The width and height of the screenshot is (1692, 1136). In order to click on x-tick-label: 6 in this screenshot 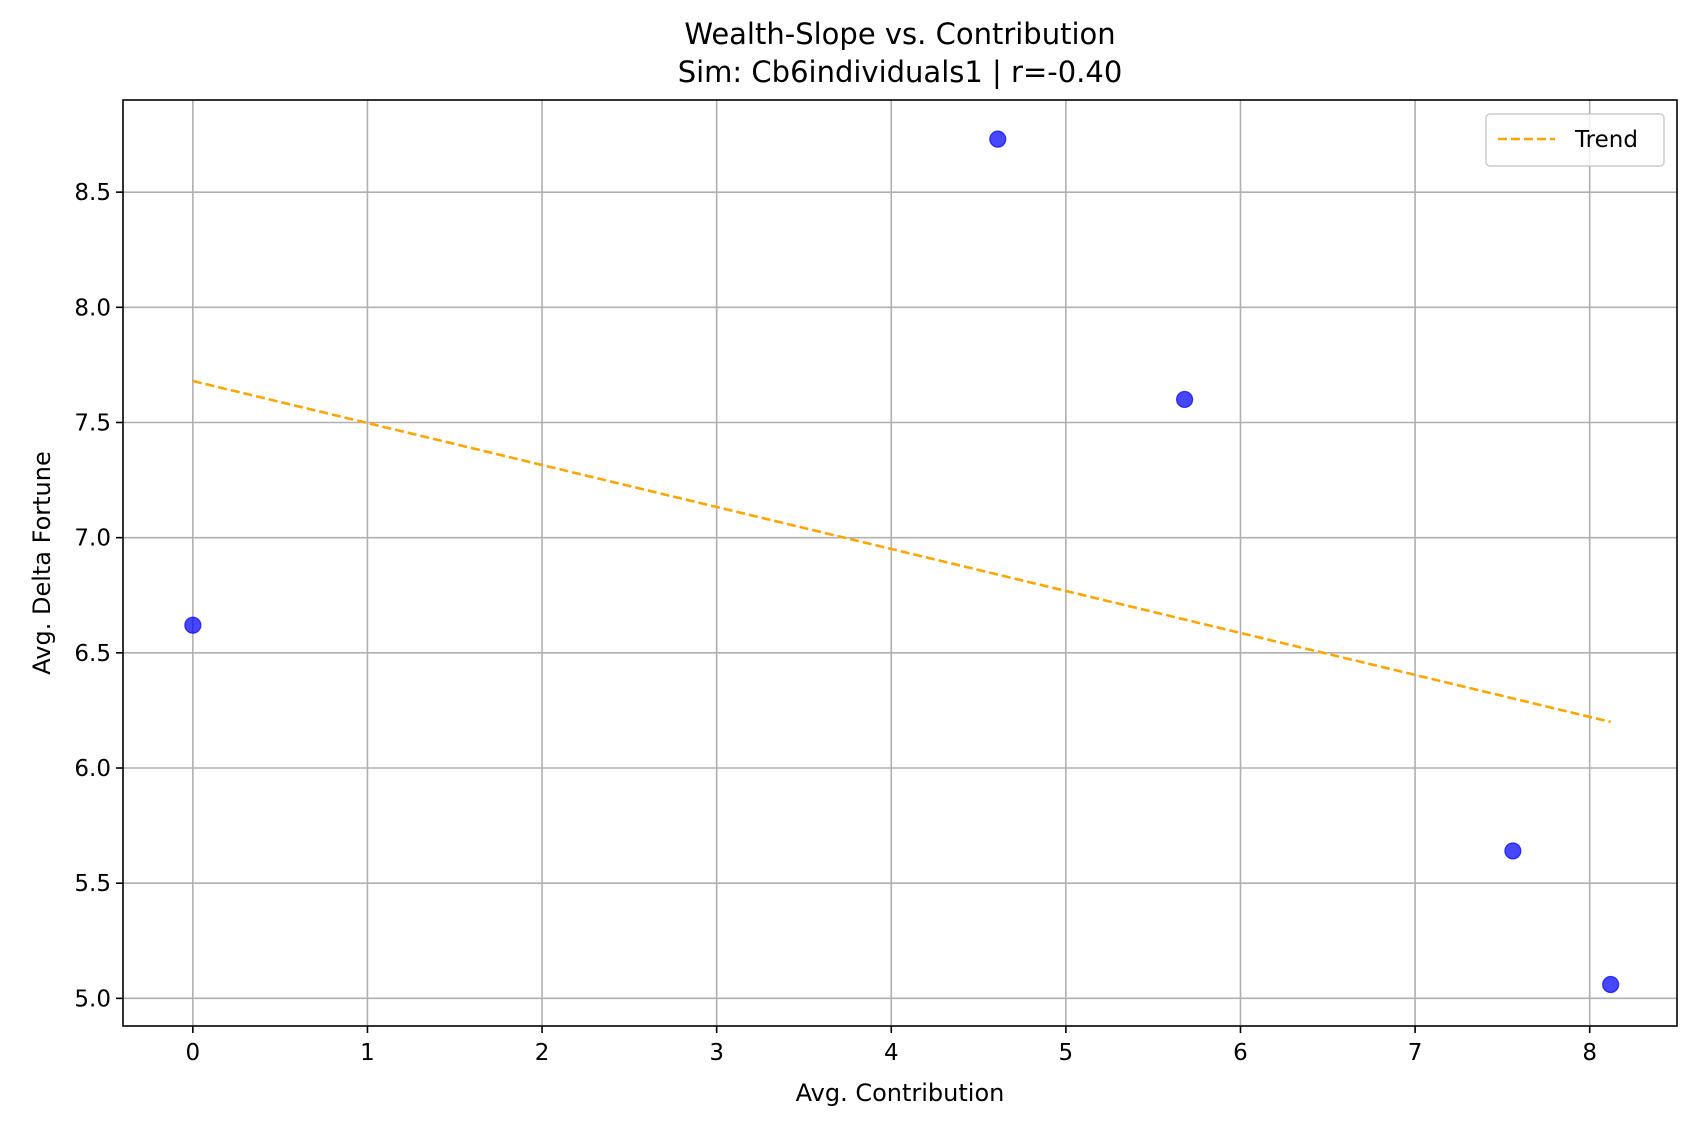, I will do `click(1240, 1053)`.